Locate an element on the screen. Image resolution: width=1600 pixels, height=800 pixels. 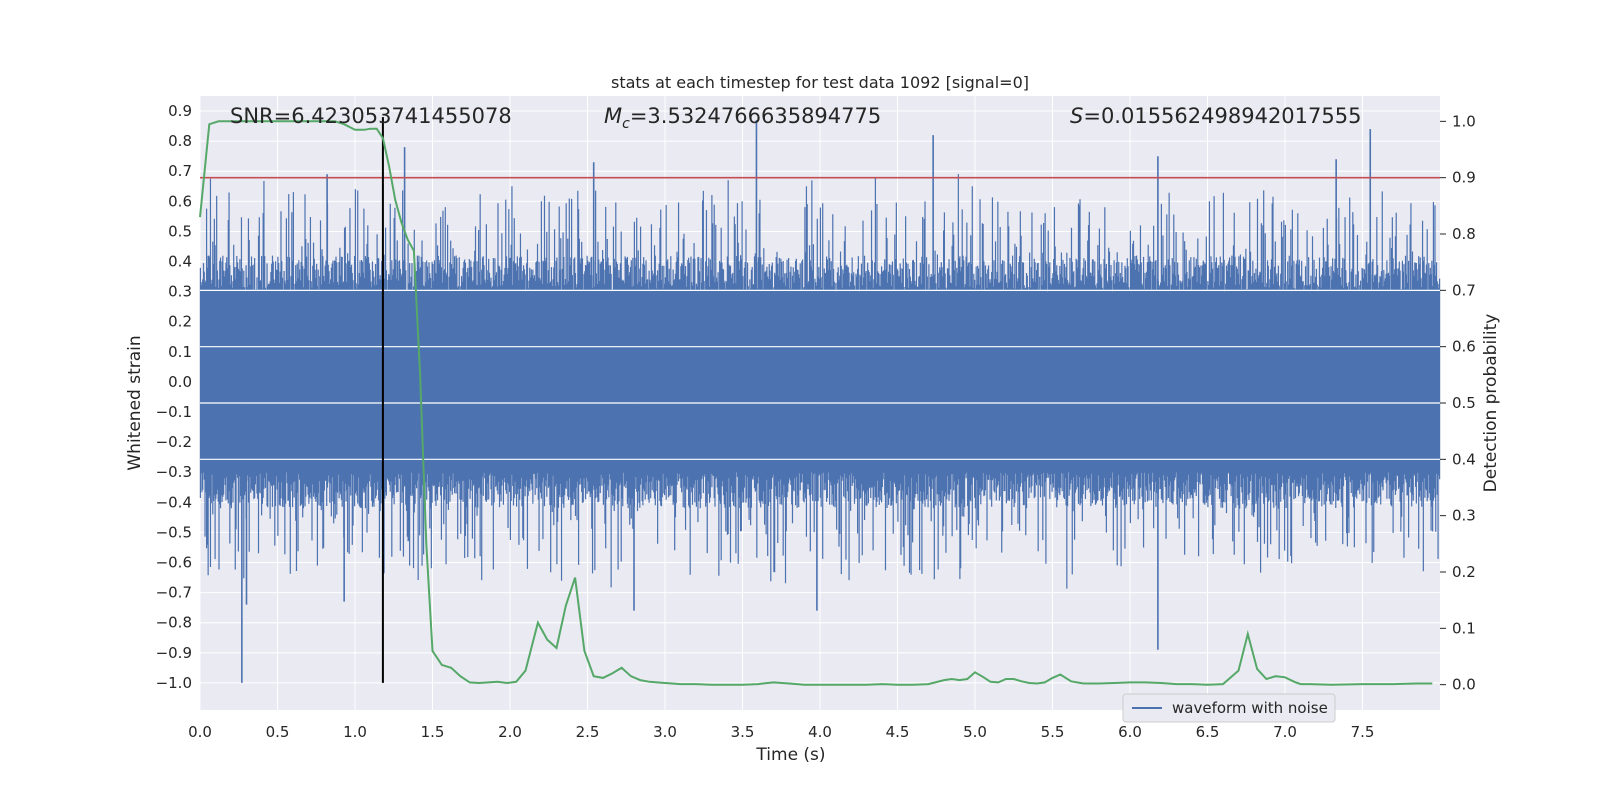
y-tick-label: 0.1 is located at coordinates (180, 352).